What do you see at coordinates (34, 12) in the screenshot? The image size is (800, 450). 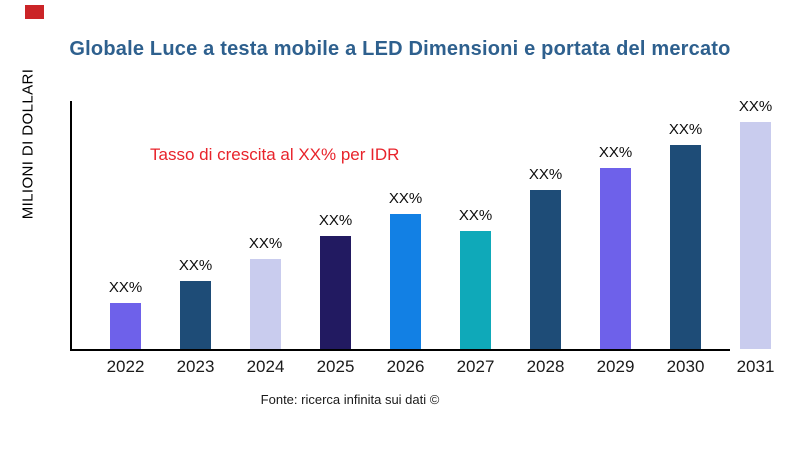 I see `corner-mark` at bounding box center [34, 12].